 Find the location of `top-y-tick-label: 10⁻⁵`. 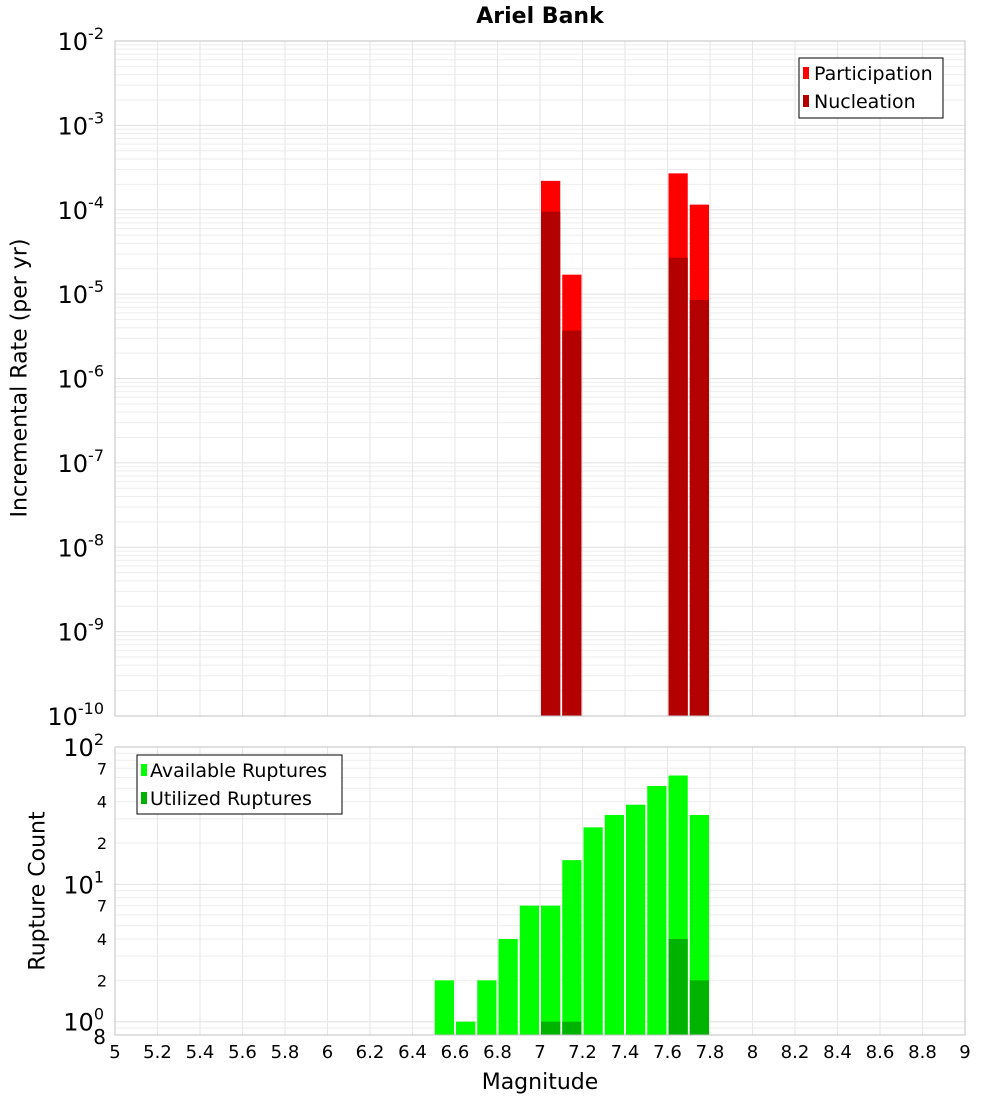

top-y-tick-label: 10⁻⁵ is located at coordinates (81, 293).